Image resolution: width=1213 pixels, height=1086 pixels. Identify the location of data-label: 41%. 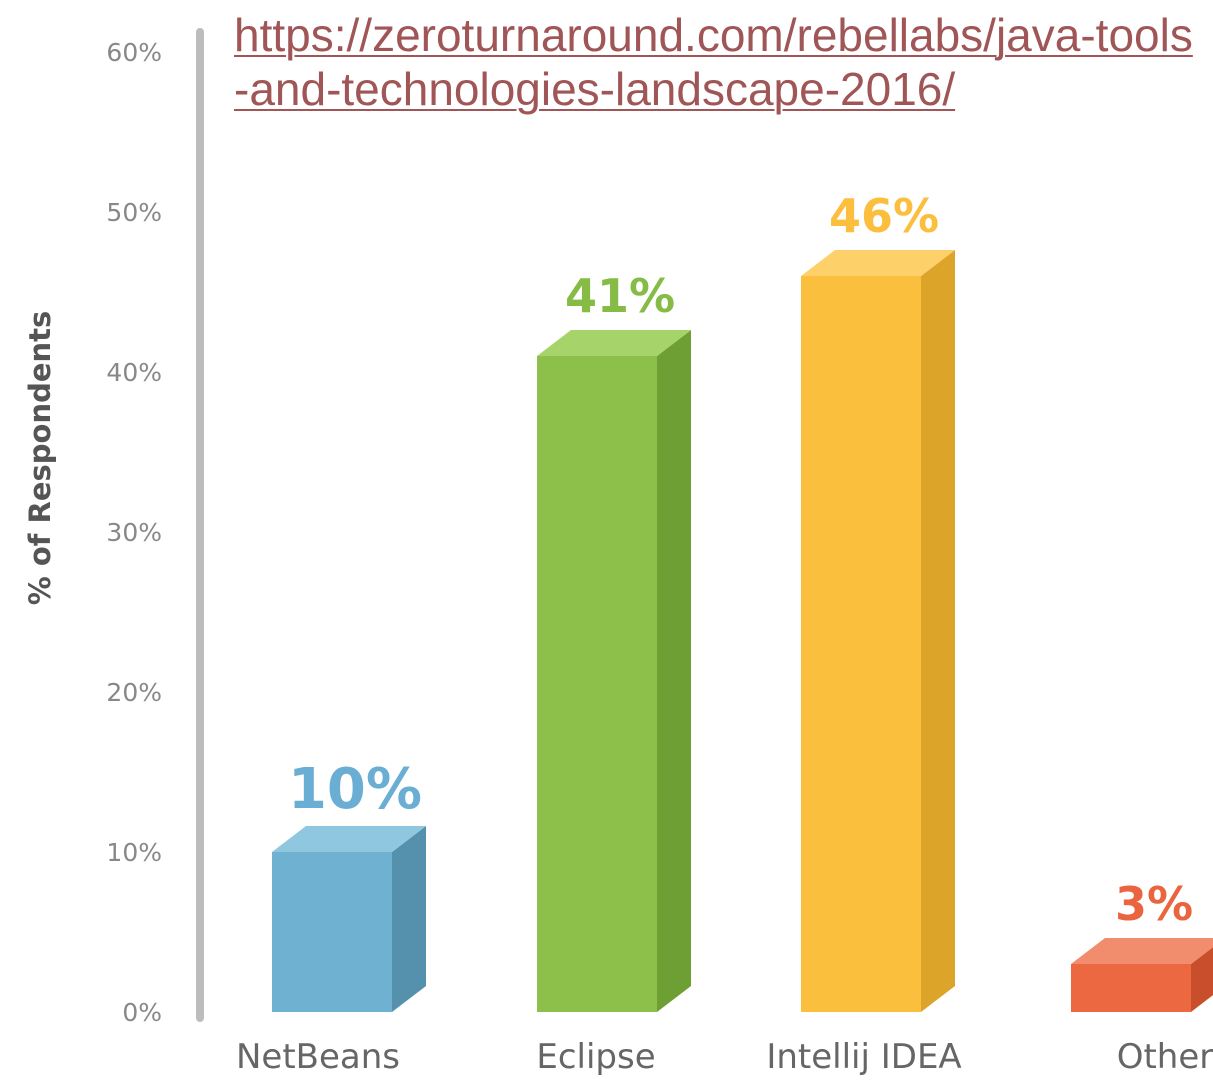
(620, 296).